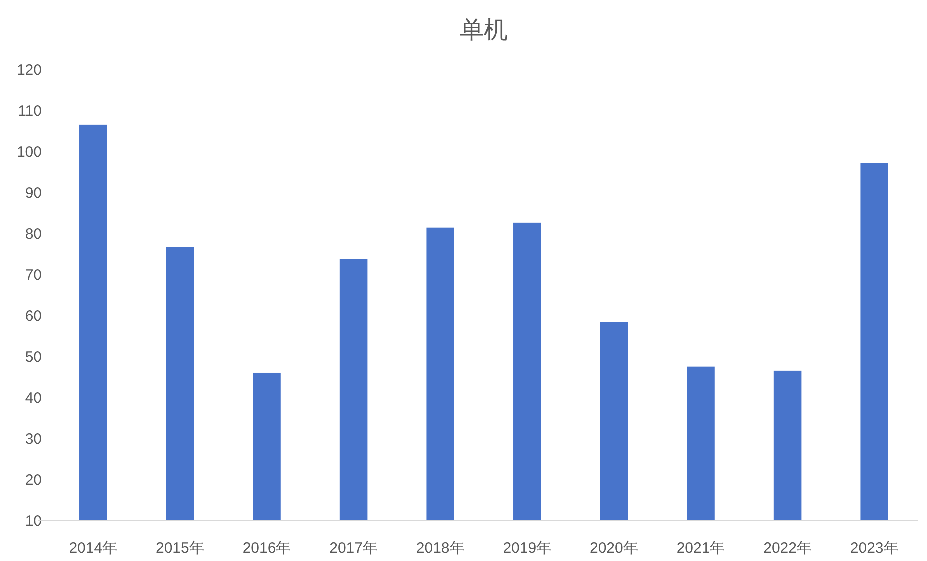 The image size is (927, 561). I want to click on y-tick-label: 100, so click(29, 152).